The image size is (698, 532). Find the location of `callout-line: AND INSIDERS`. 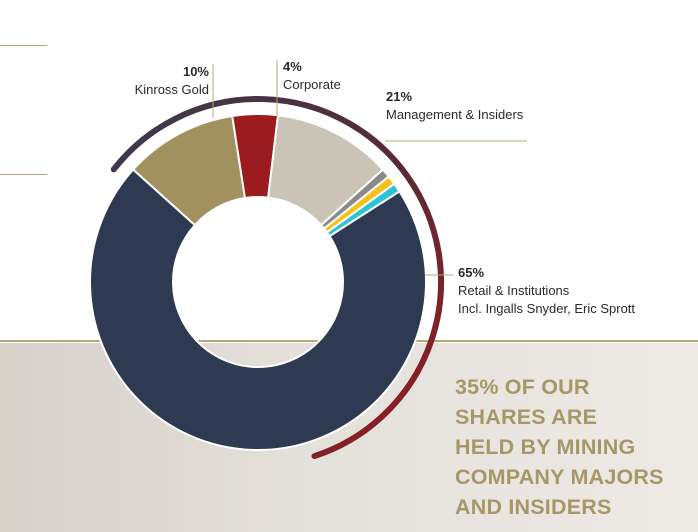

callout-line: AND INSIDERS is located at coordinates (533, 507).